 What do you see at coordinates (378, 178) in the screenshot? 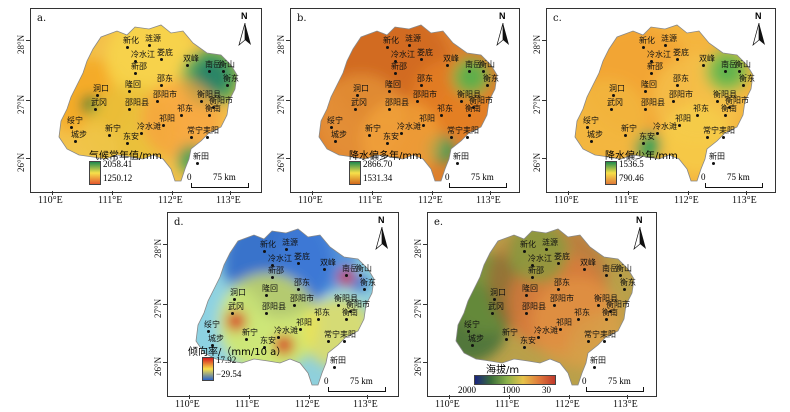
I see `legend-min: 1531.34` at bounding box center [378, 178].